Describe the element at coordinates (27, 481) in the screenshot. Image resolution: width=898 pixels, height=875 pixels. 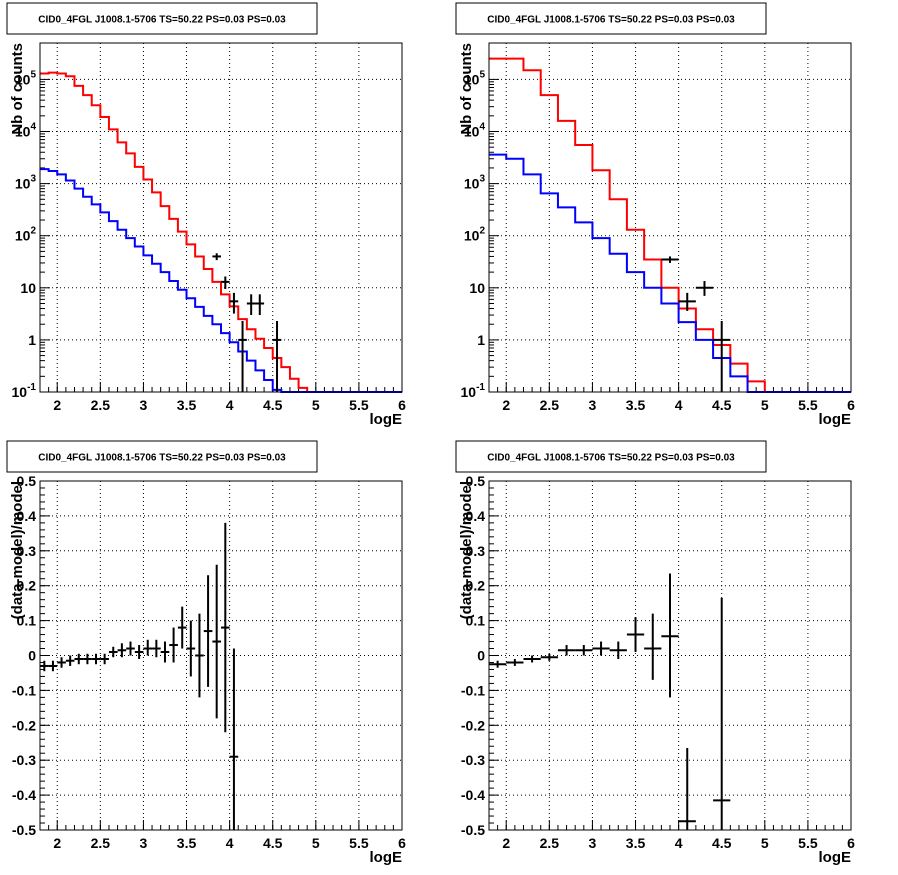
I see `y-tick-label: 0.5` at that location.